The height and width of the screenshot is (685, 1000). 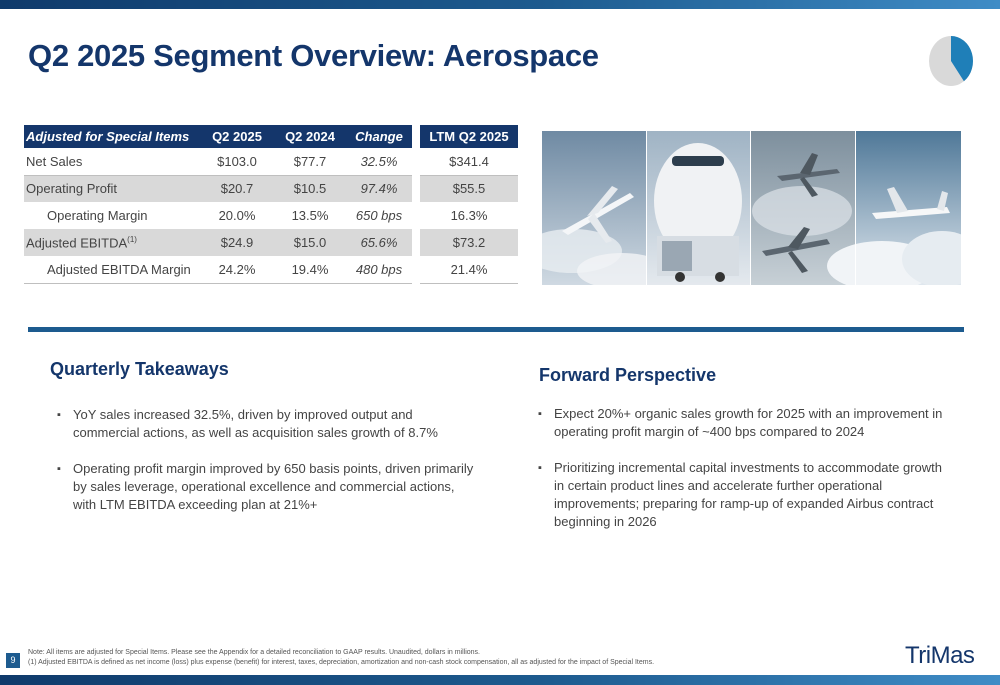 I want to click on page-number: 9, so click(x=13, y=660).